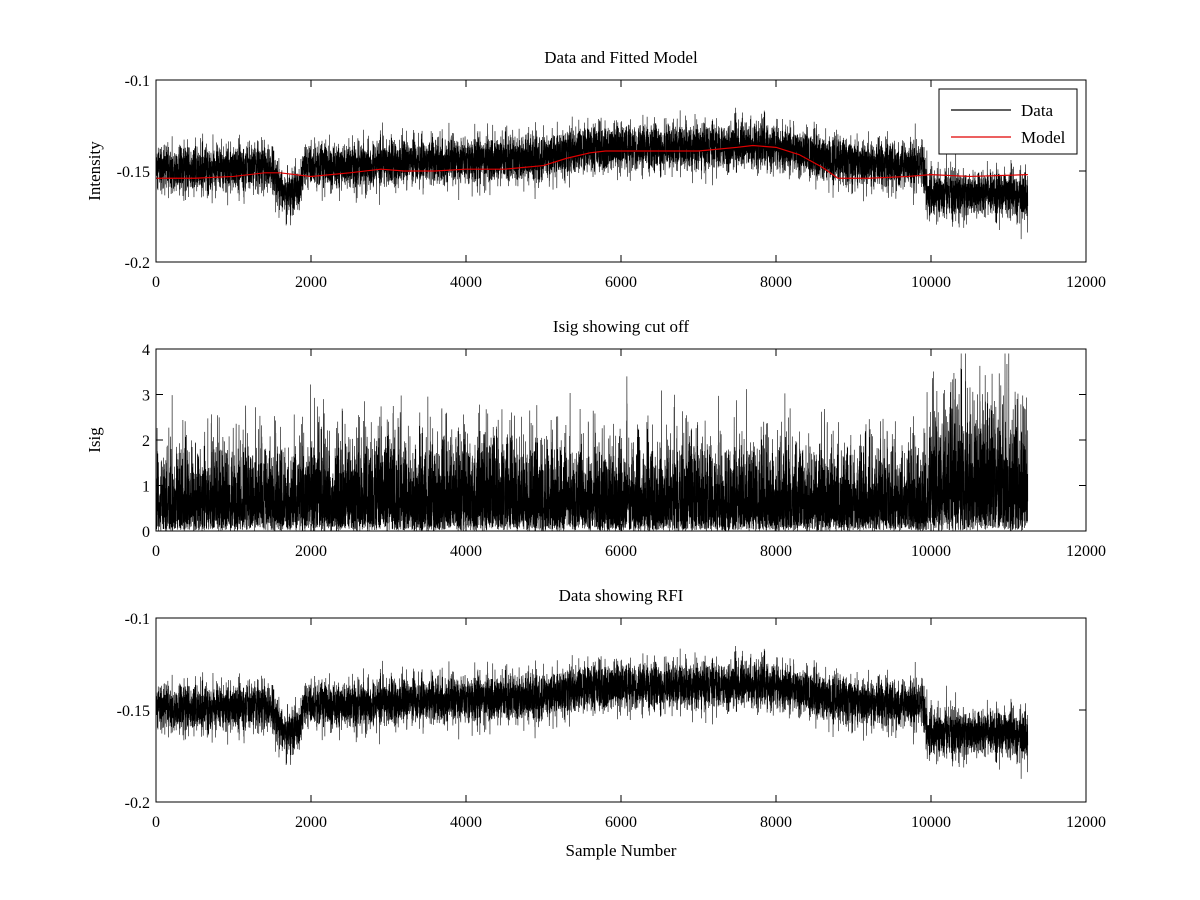  What do you see at coordinates (94, 171) in the screenshot?
I see `y-axis-label: Intensity` at bounding box center [94, 171].